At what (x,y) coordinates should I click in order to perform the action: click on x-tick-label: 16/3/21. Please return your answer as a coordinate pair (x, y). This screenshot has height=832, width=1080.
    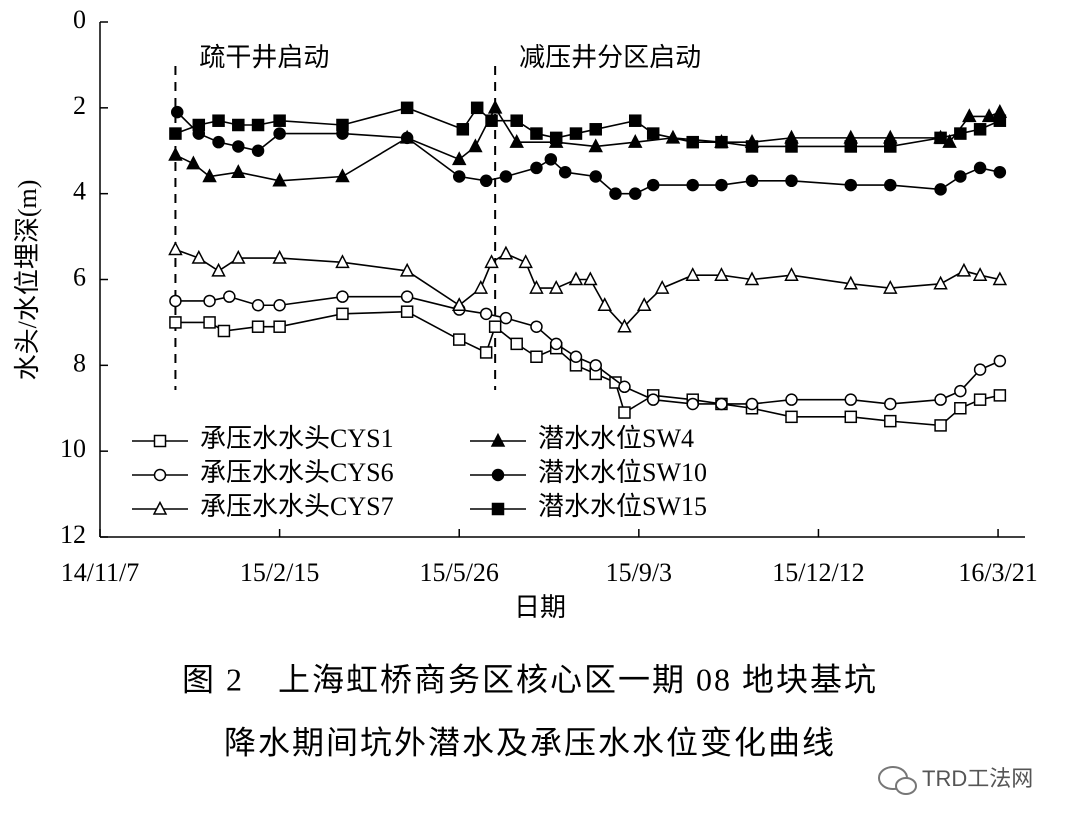
    Looking at the image, I should click on (997, 572).